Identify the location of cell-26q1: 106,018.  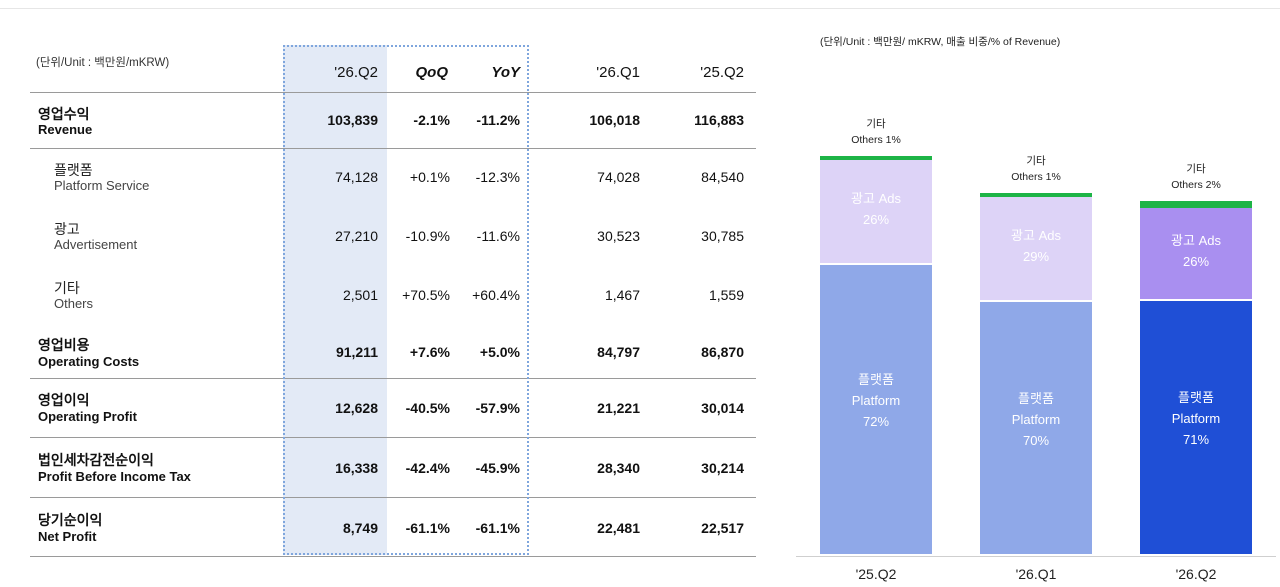
(614, 120).